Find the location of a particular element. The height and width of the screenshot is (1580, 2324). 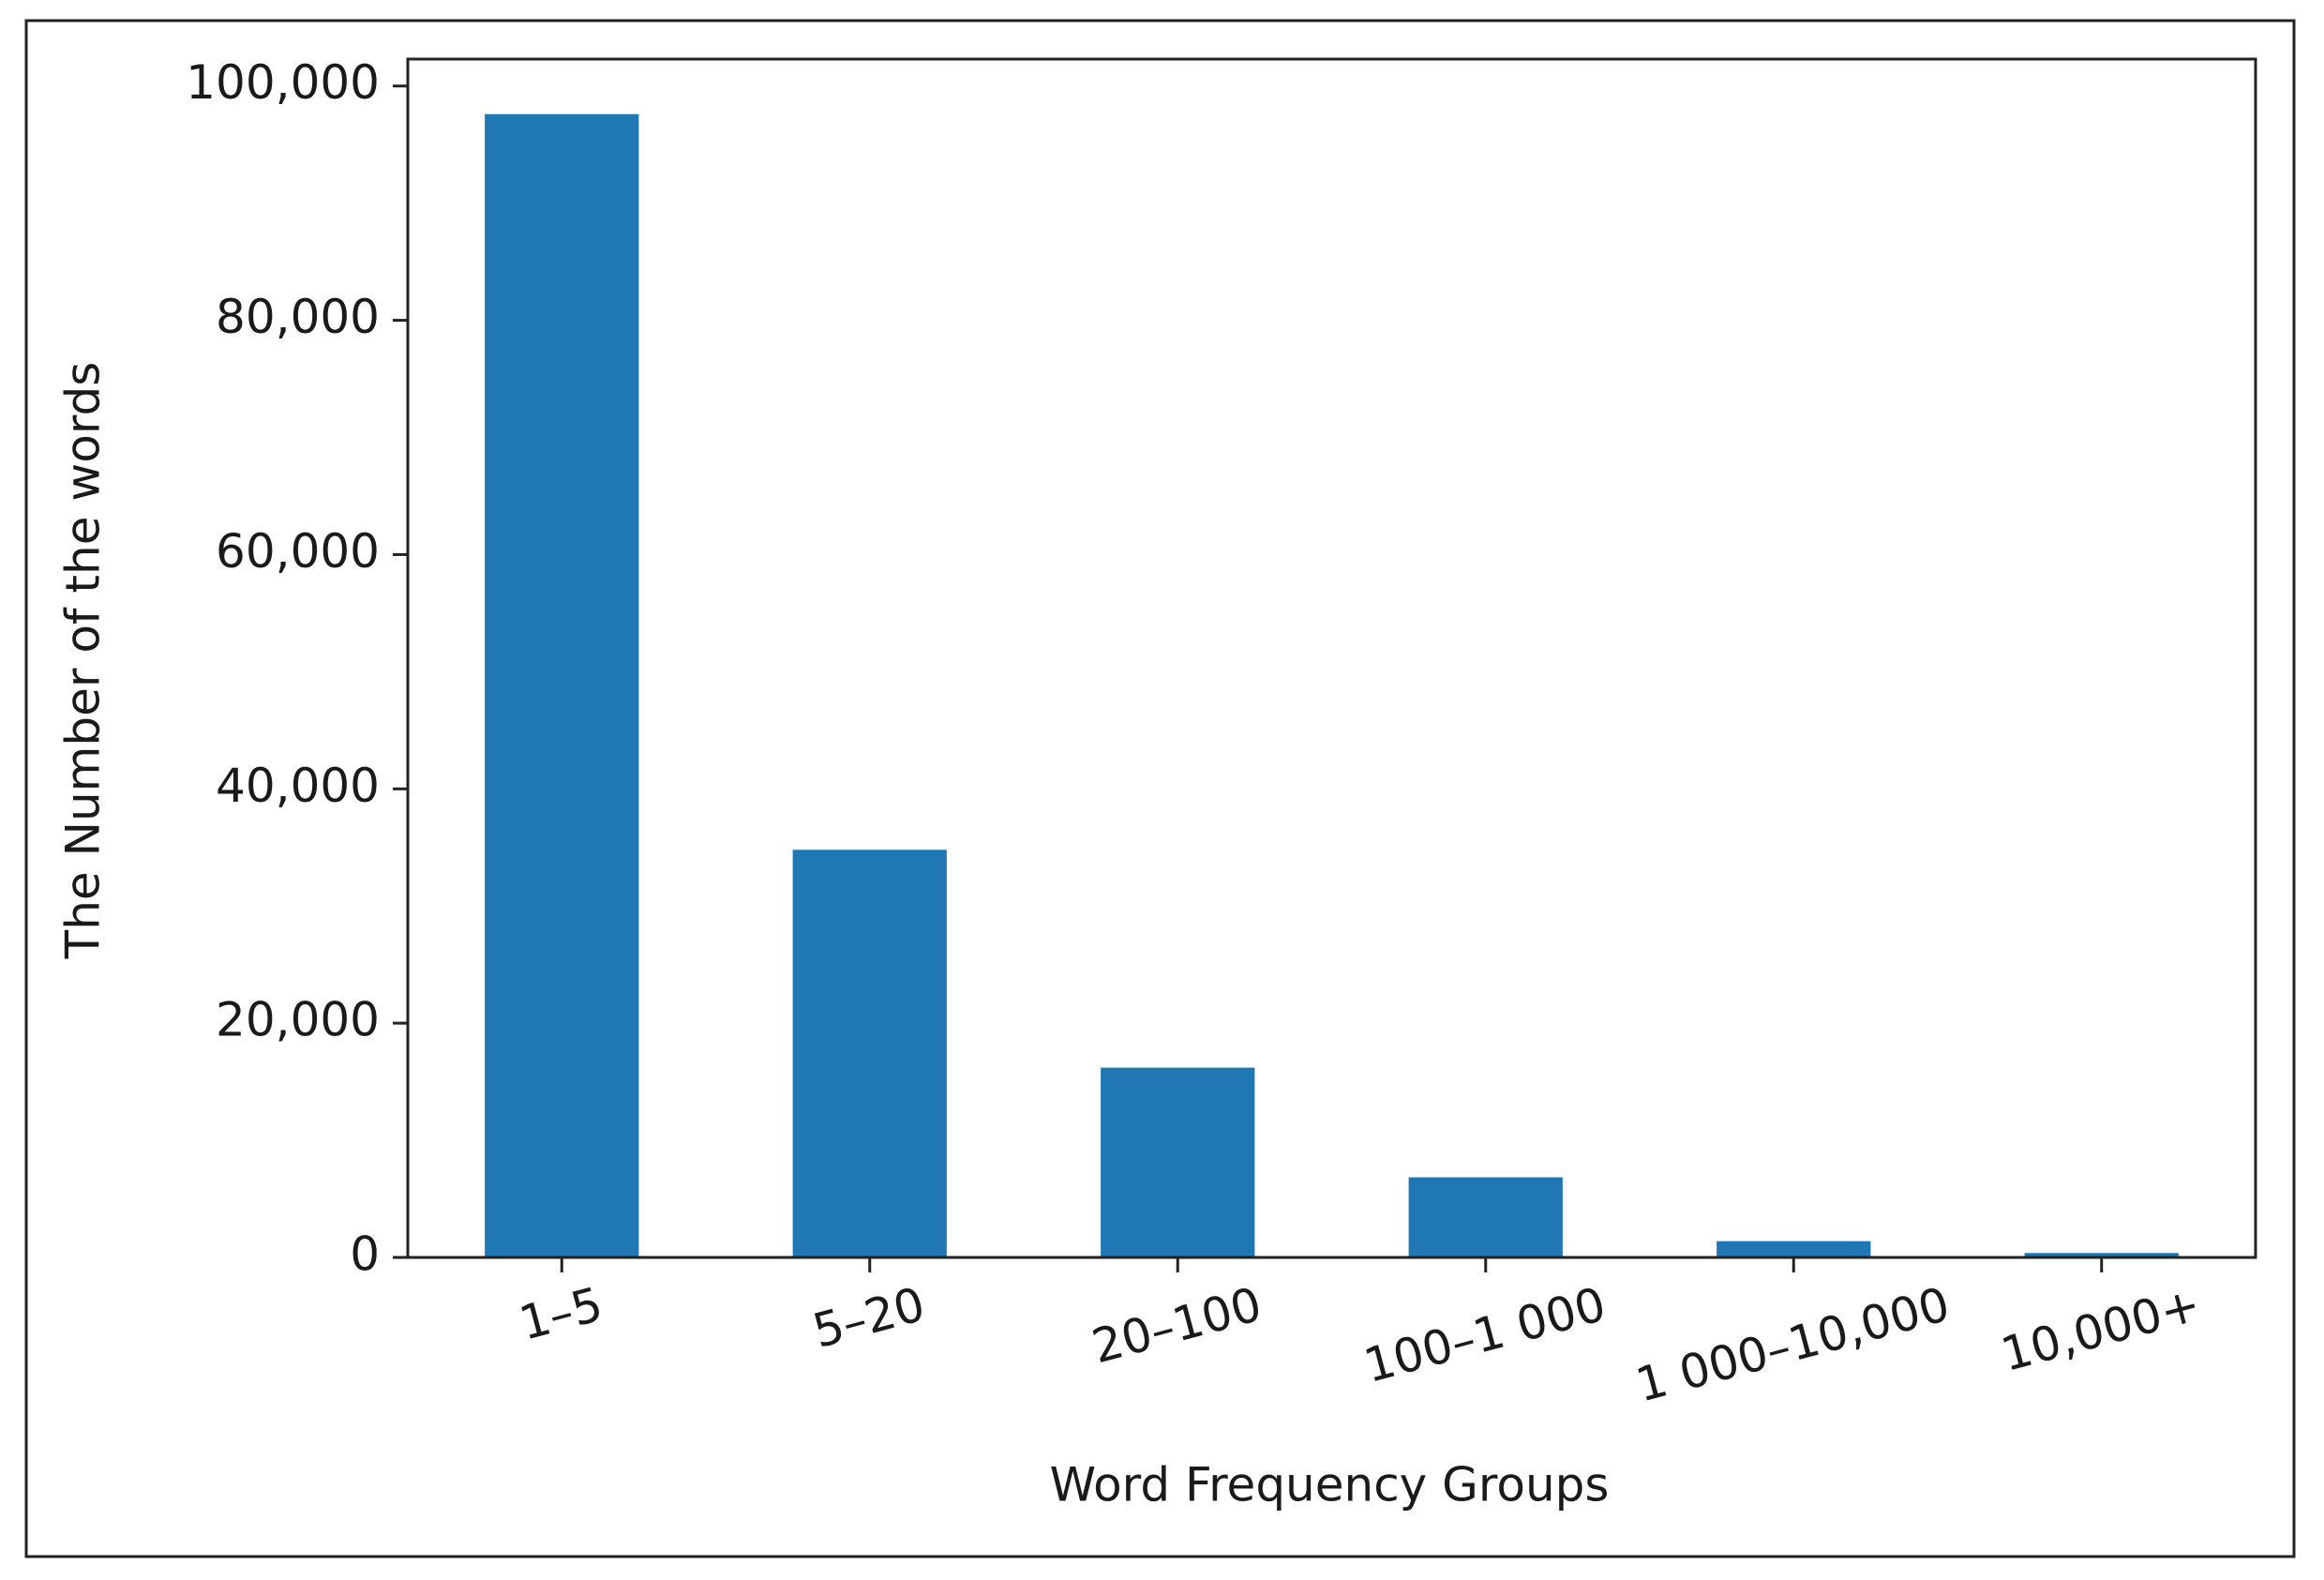

y-tick-label: 20,000 is located at coordinates (298, 1020).